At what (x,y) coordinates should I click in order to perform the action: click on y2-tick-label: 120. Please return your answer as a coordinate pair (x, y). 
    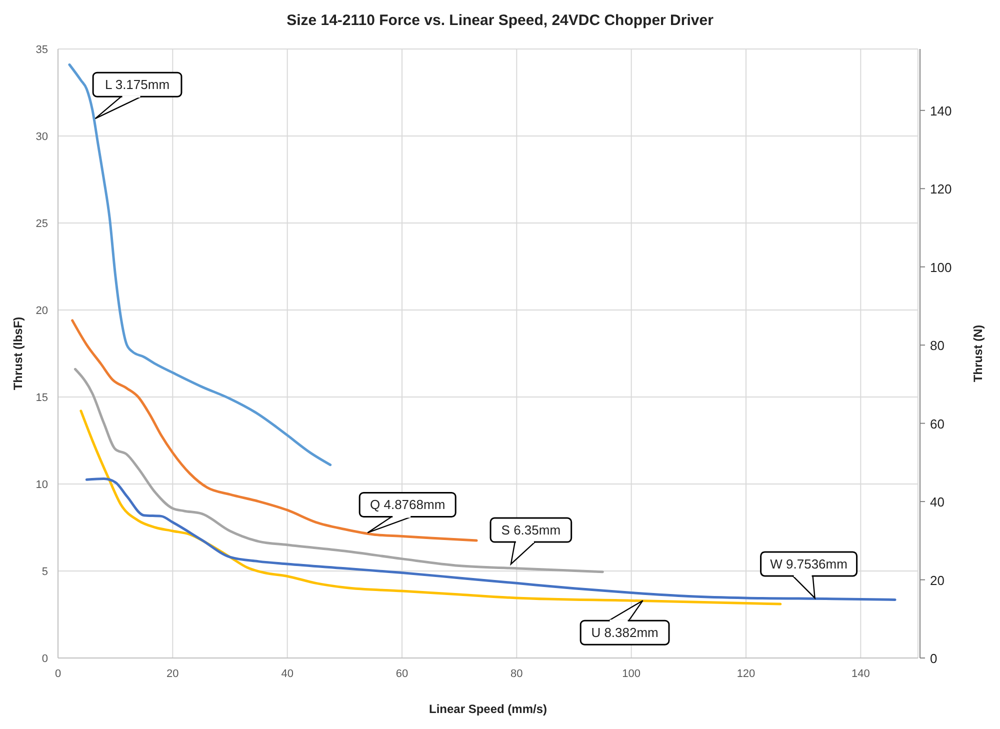
    Looking at the image, I should click on (941, 189).